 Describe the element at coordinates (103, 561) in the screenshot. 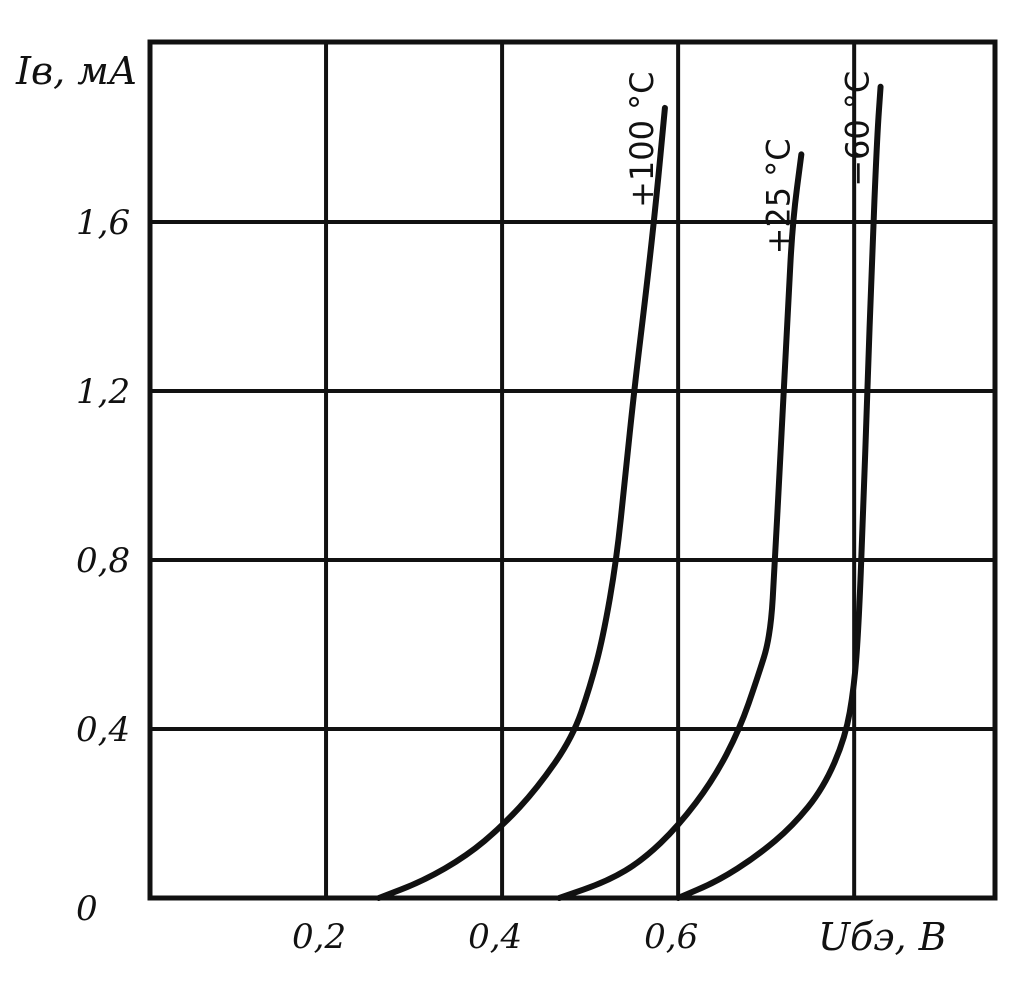

I see `y-tick-label-2: 0,8` at that location.